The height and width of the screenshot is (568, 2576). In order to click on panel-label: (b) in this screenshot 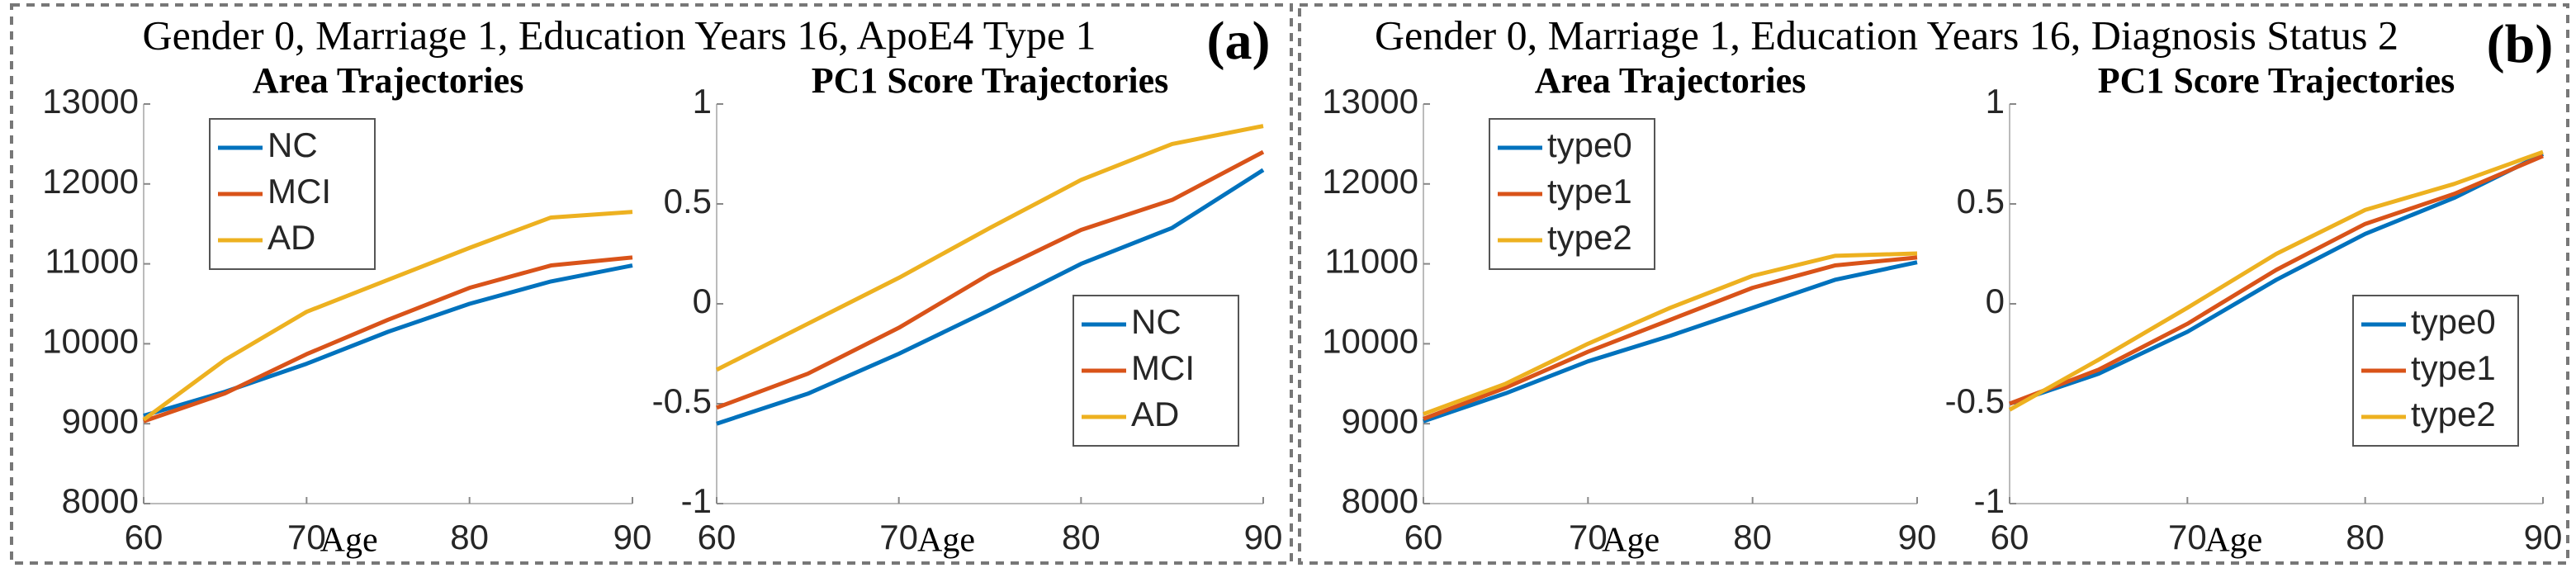, I will do `click(2520, 44)`.